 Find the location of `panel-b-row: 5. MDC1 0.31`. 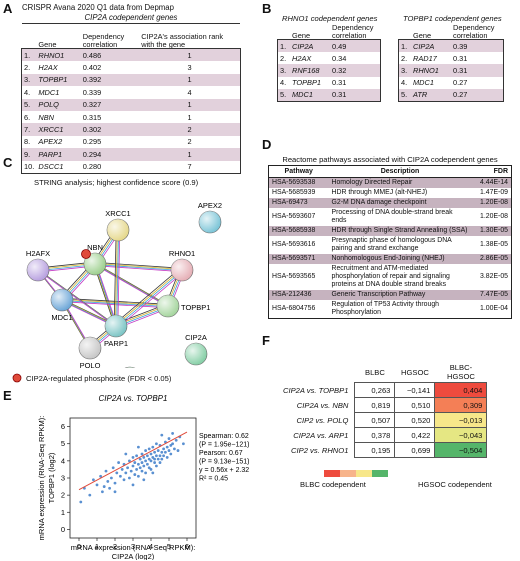

panel-b-row: 5. MDC1 0.31 is located at coordinates (329, 94).